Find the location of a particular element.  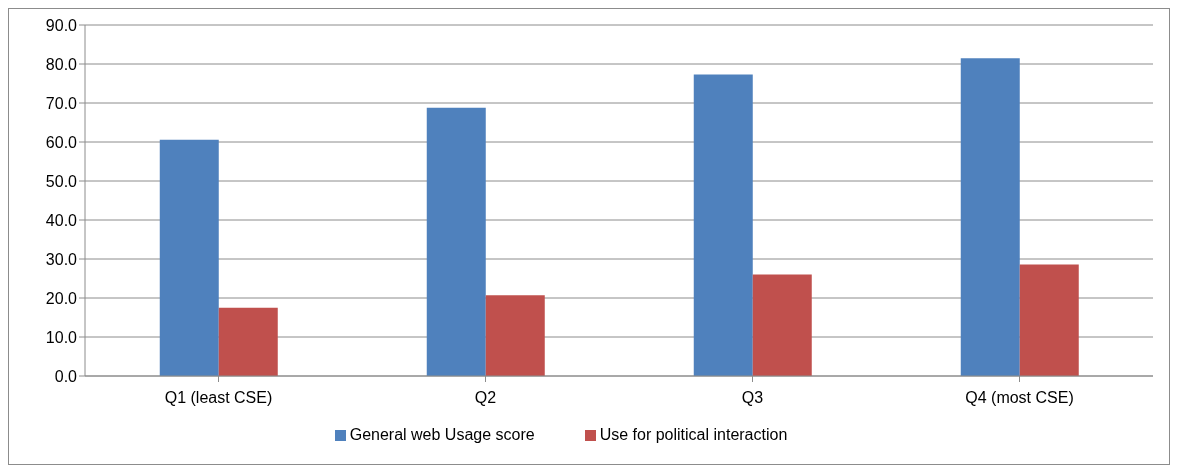

legend-label: General web Usage score is located at coordinates (442, 434).